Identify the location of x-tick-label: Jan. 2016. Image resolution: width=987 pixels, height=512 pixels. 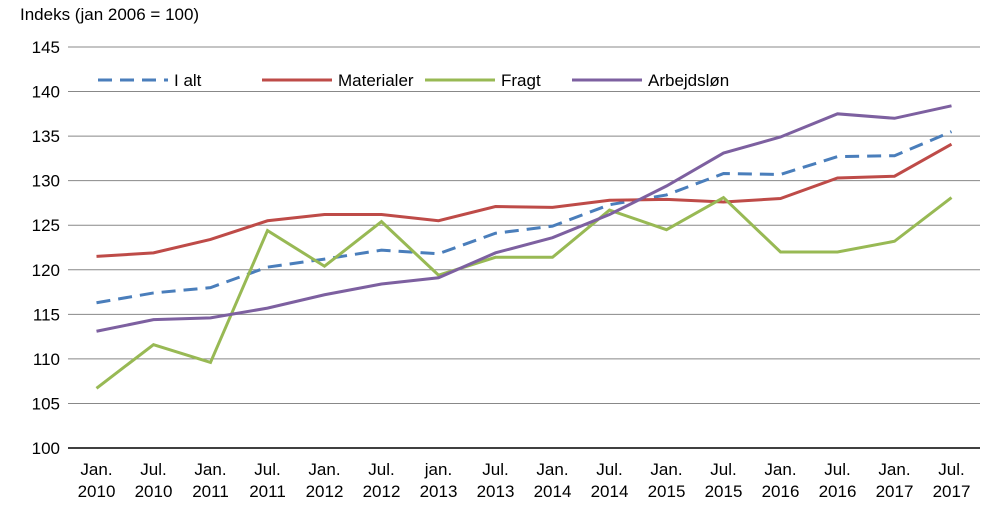
(781, 480).